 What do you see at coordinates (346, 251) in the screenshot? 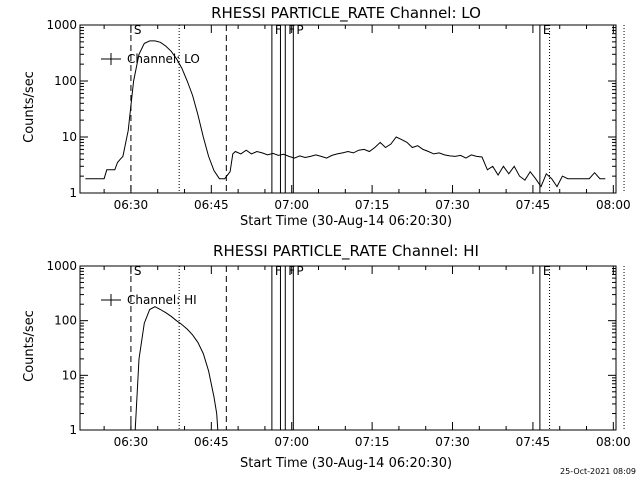
I see `chart-title: RHESSI PARTICLE_RATE Channel: HI` at bounding box center [346, 251].